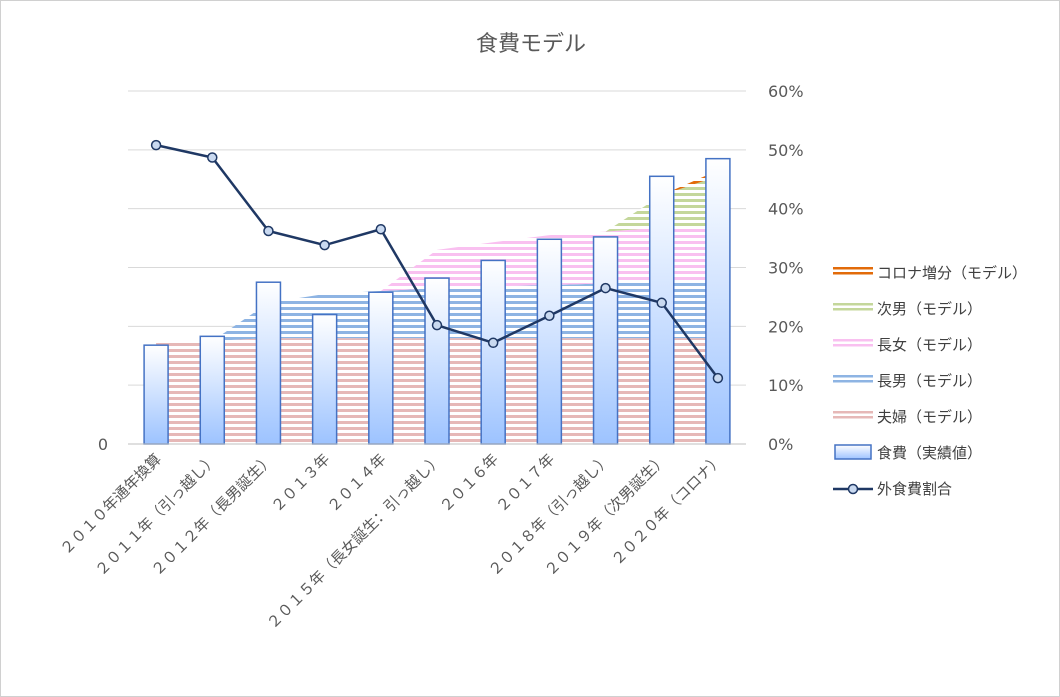 This screenshot has width=1060, height=697. I want to click on right-tick-label: 10%, so click(786, 385).